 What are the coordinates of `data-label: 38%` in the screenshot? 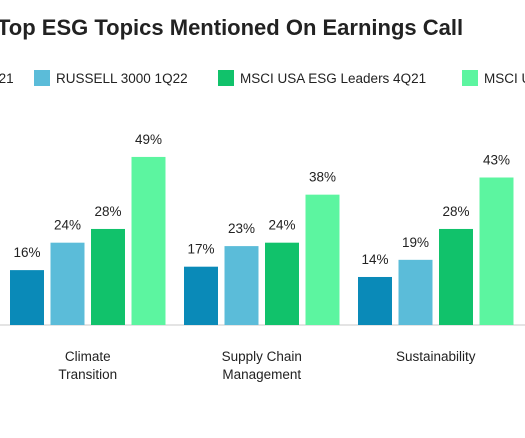 It's located at (322, 177).